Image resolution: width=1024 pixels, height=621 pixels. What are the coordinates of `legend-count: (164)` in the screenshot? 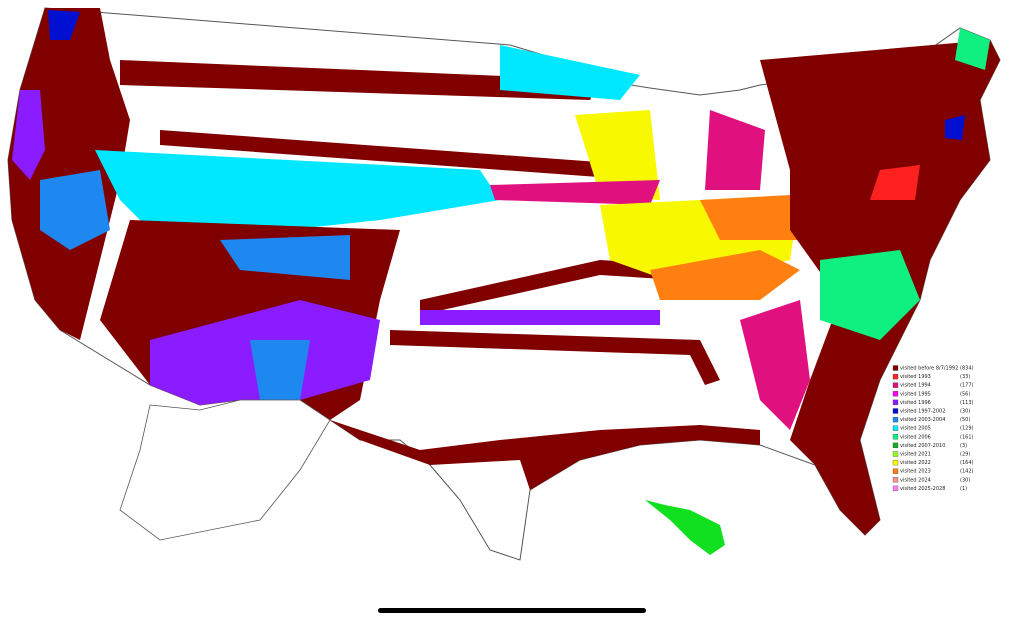 It's located at (966, 463).